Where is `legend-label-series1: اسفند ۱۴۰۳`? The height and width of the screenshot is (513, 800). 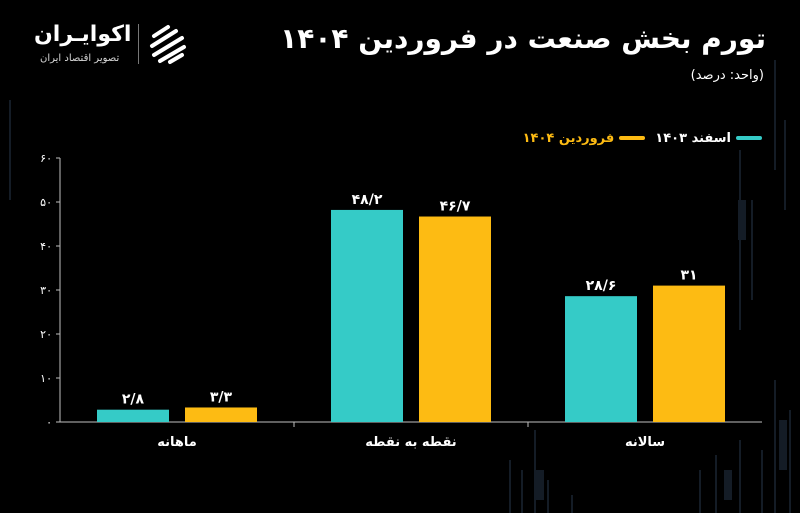
legend-label-series1: اسفند ۱۴۰۳ is located at coordinates (693, 138).